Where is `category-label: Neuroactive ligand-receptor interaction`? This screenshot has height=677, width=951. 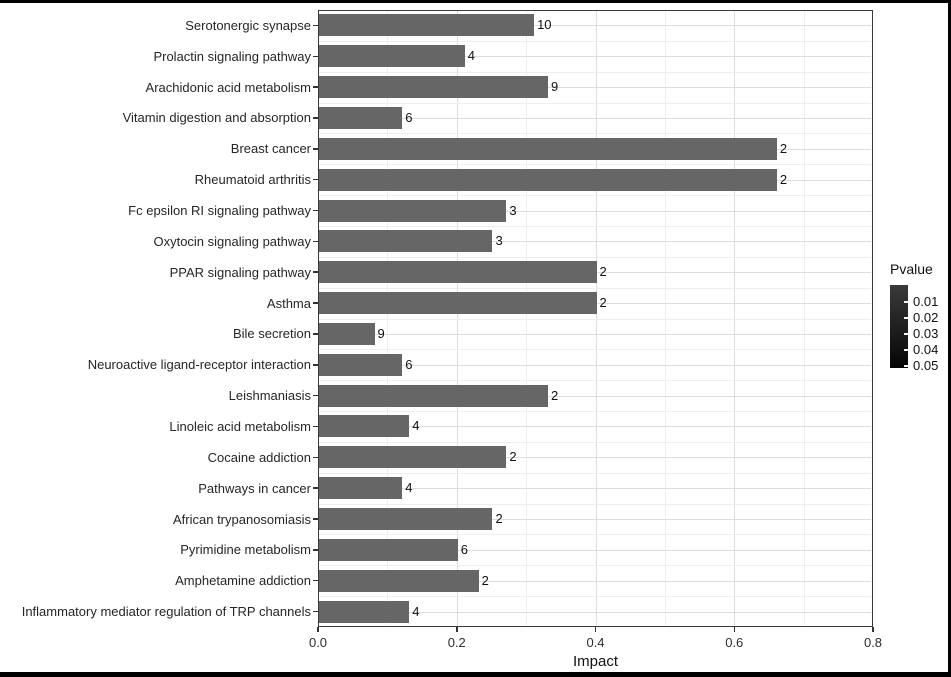
category-label: Neuroactive ligand-receptor interaction is located at coordinates (199, 365).